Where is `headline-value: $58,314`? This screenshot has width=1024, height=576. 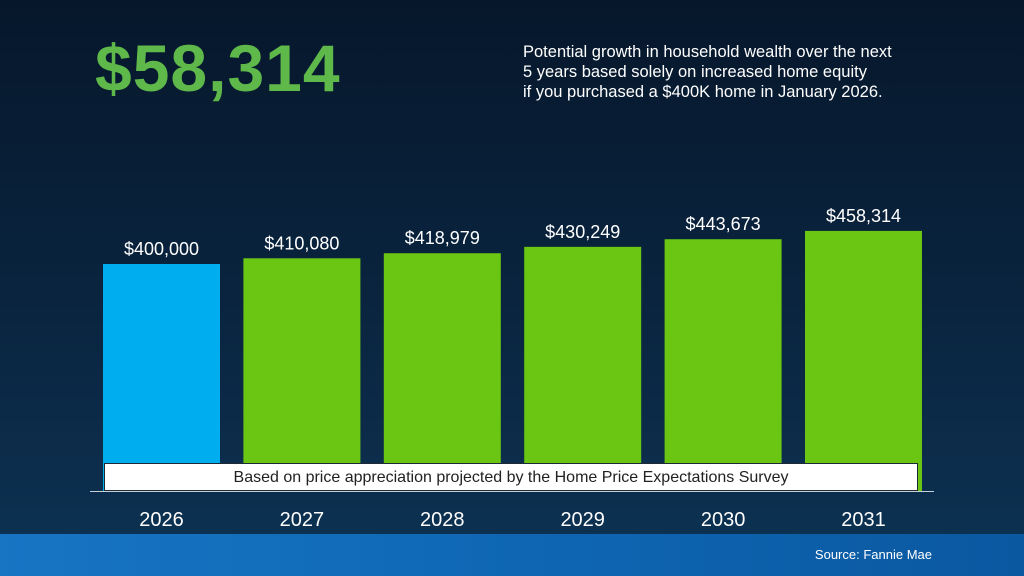
headline-value: $58,314 is located at coordinates (218, 68).